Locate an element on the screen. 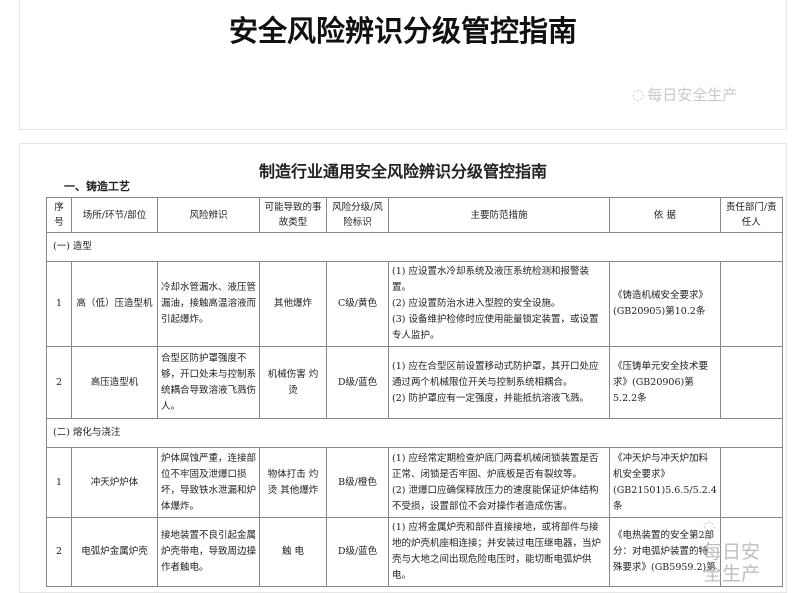 Image resolution: width=801 pixels, height=593 pixels. basis-cell: 《铸造机械安全要求》(GB20905)第10.2条 is located at coordinates (665, 304).